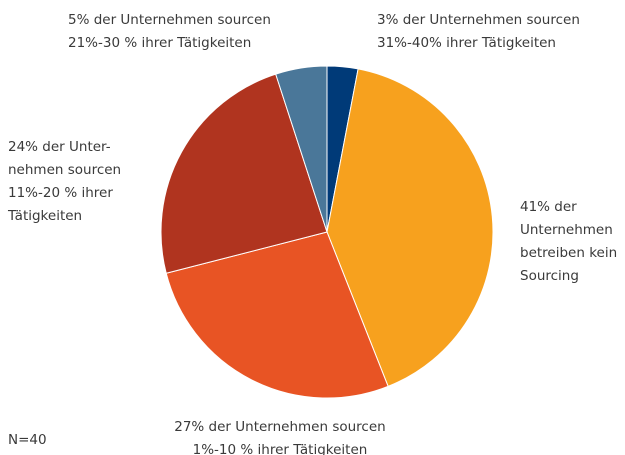 This screenshot has height=455, width=625. What do you see at coordinates (466, 43) in the screenshot?
I see `slice-label: 31%-40% ihrer Tätigkeiten` at bounding box center [466, 43].